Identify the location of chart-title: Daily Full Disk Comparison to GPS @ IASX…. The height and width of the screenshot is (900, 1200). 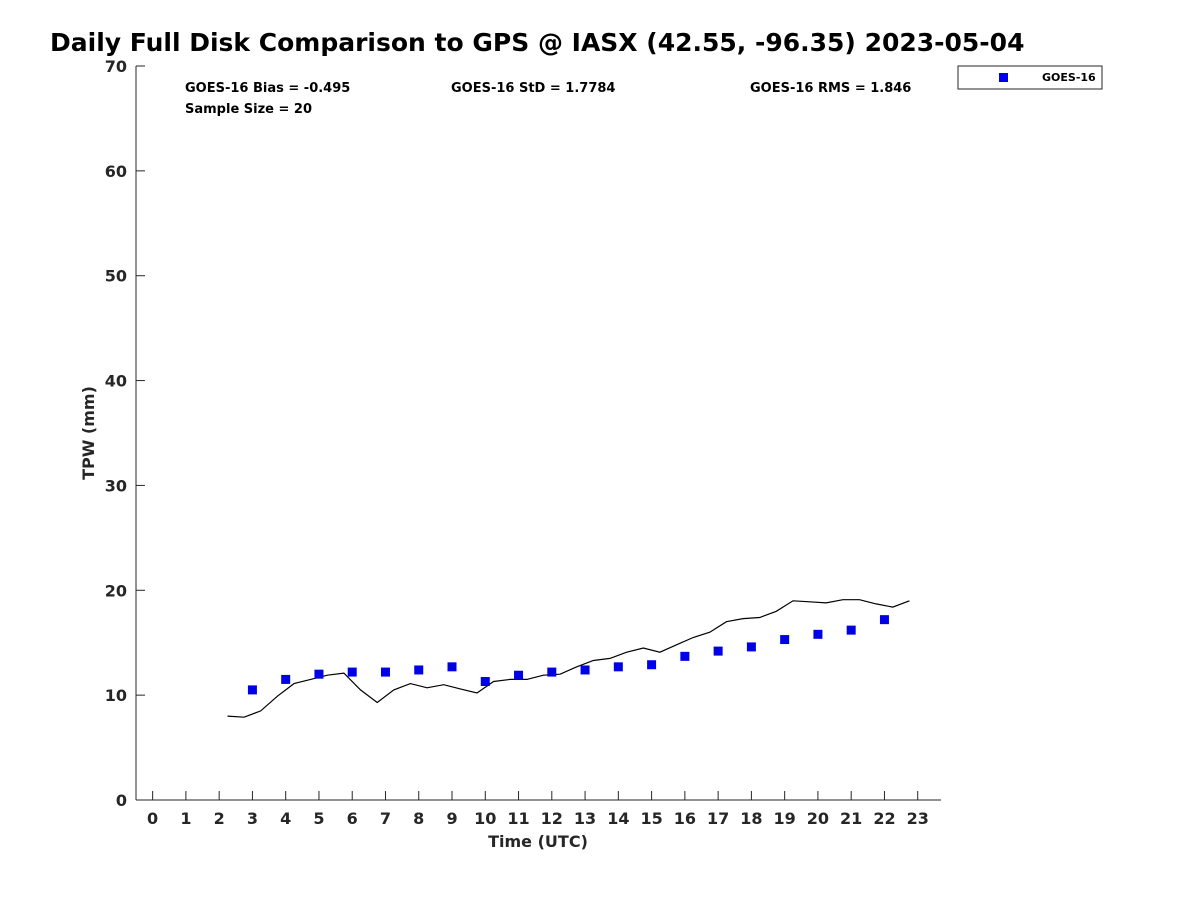
(537, 42).